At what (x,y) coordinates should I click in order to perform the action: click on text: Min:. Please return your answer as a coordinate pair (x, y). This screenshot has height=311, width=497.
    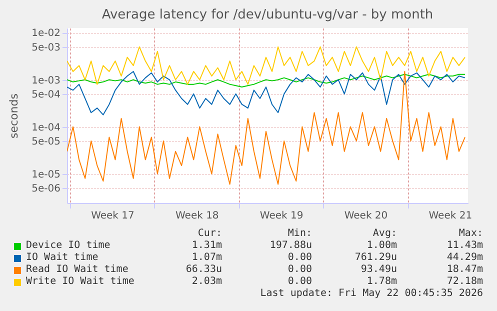
    Looking at the image, I should click on (300, 234).